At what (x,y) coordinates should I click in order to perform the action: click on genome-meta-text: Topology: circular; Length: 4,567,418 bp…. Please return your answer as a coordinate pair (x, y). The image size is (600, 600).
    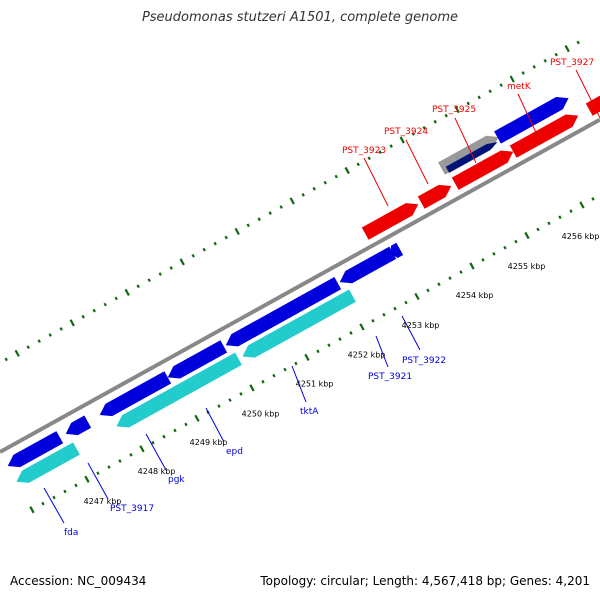
    Looking at the image, I should click on (425, 581).